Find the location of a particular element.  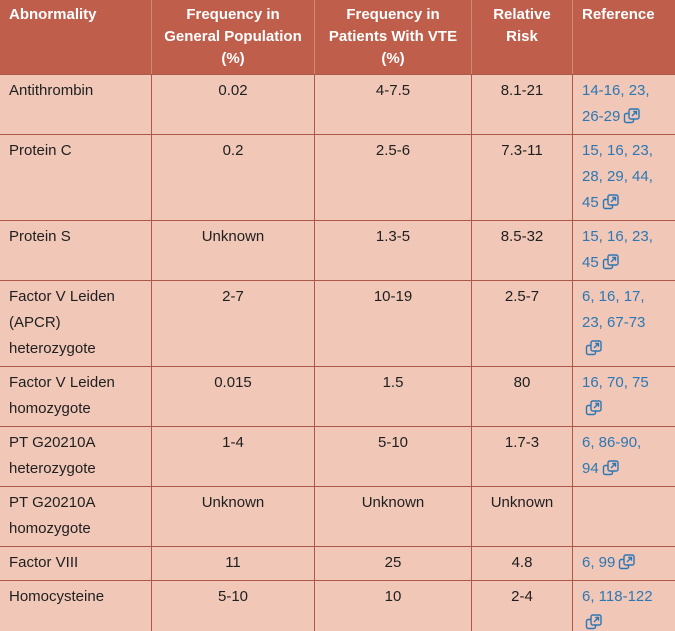

cell-relative-risk: 8.5-32 is located at coordinates (522, 250).